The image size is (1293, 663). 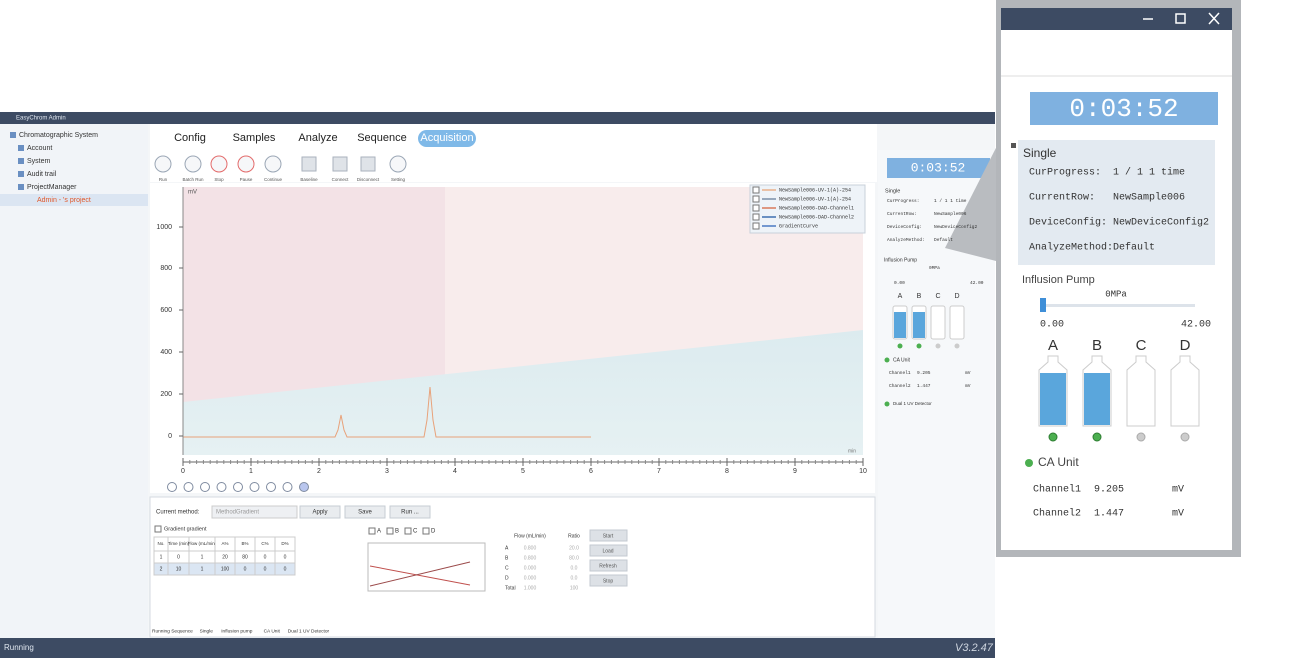 I want to click on field-value: NewSample006, so click(x=950, y=214).